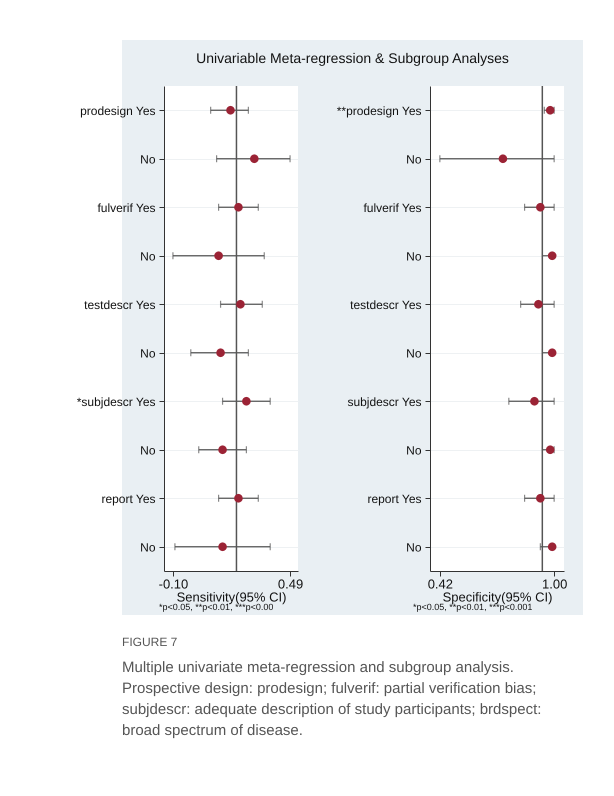 This screenshot has height=796, width=614. Describe the element at coordinates (118, 111) in the screenshot. I see `y-tick-label: prodesign Yes` at that location.